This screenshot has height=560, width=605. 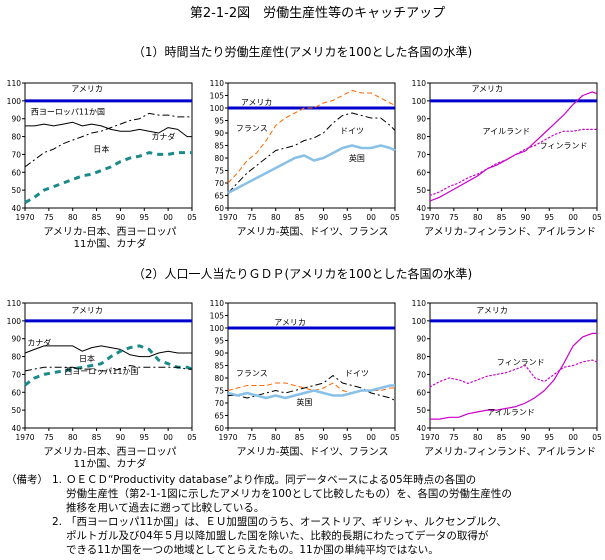 I want to click on chart5-caption: アメリカ-英国、ドイツ、フランス, so click(x=312, y=452).